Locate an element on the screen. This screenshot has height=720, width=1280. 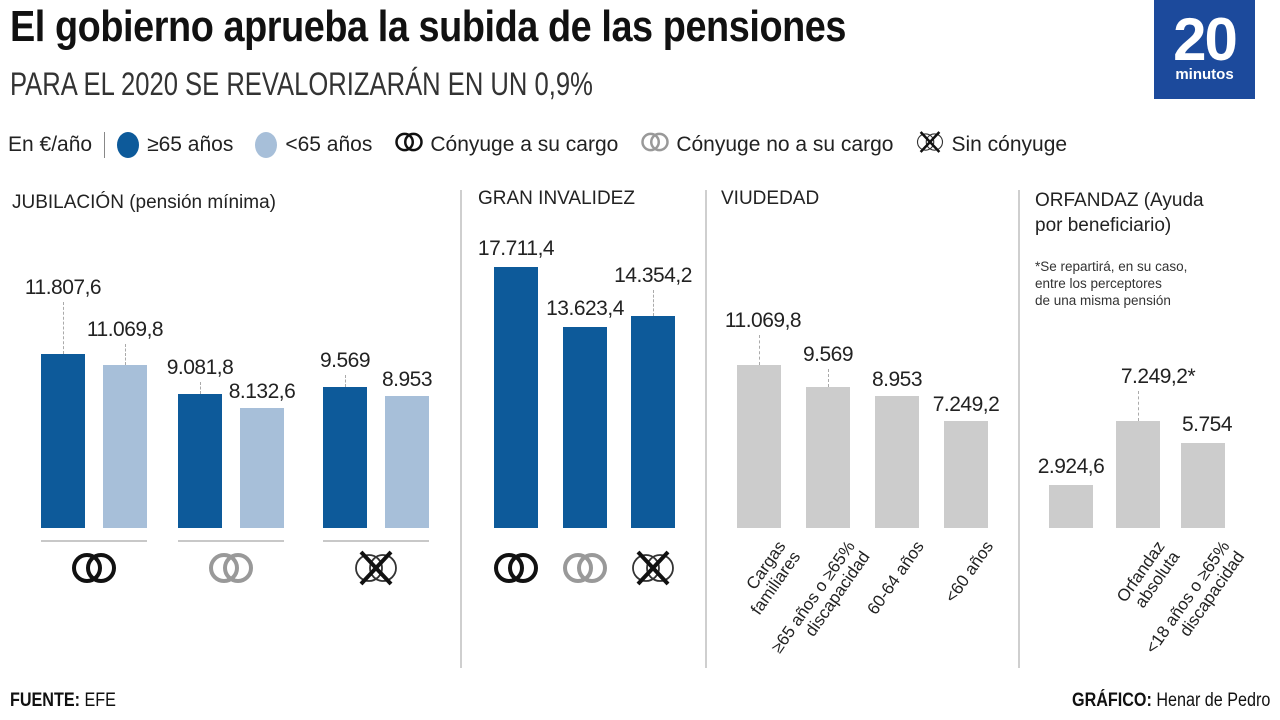
category-label-line: <60 años is located at coordinates (968, 572).